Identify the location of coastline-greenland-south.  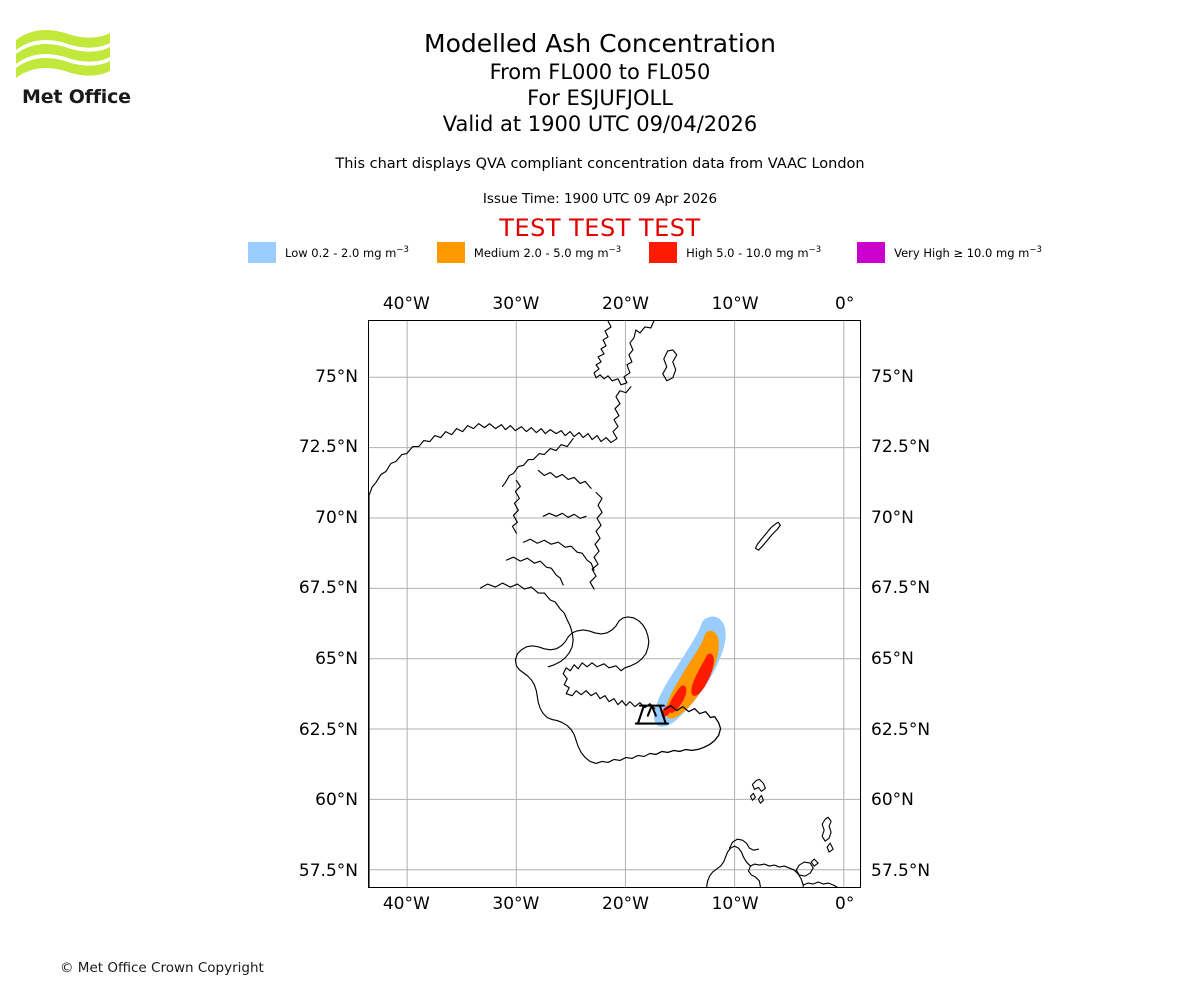
(558, 554).